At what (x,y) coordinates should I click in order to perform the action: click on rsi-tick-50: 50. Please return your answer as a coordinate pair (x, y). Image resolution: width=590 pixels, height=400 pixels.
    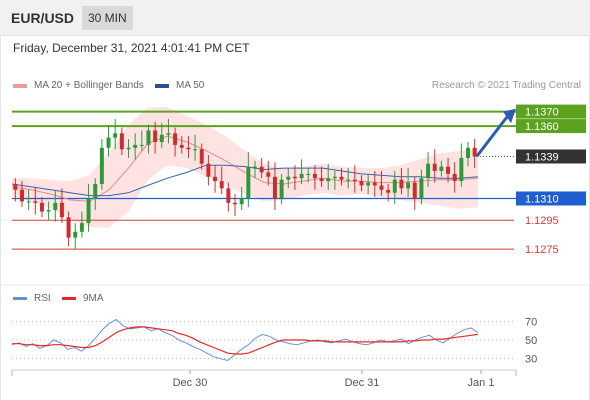
    Looking at the image, I should click on (531, 341).